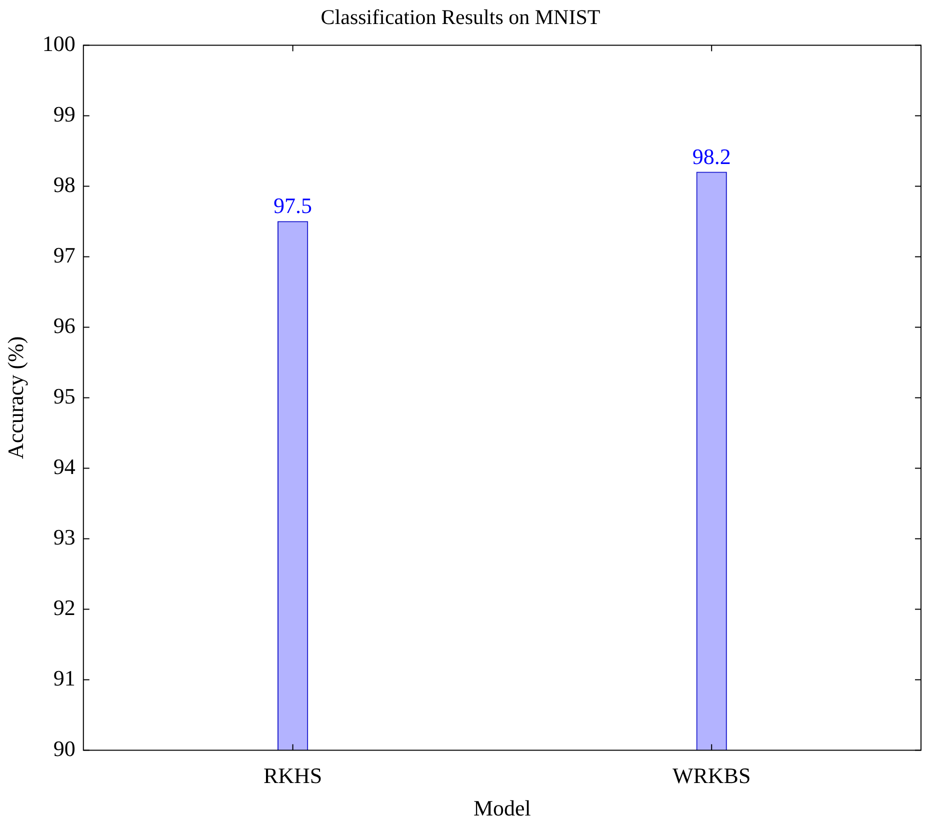  What do you see at coordinates (711, 156) in the screenshot?
I see `data-label: 98.2` at bounding box center [711, 156].